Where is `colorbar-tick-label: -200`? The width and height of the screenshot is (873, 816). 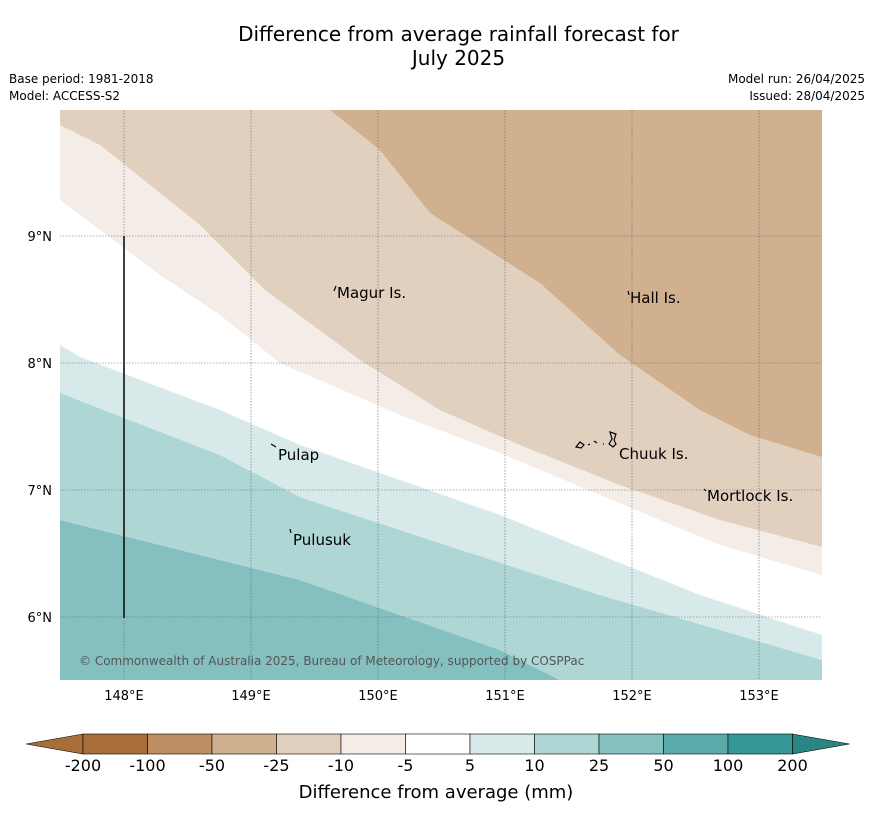
colorbar-tick-label: -200 is located at coordinates (83, 765).